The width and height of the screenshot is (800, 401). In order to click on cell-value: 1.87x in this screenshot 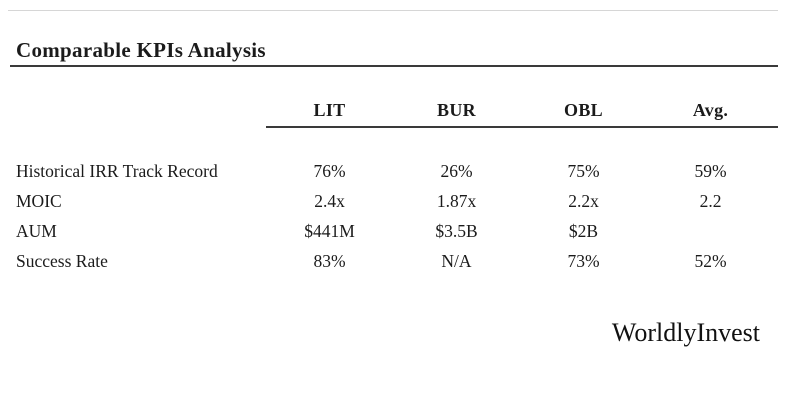, I will do `click(456, 201)`.